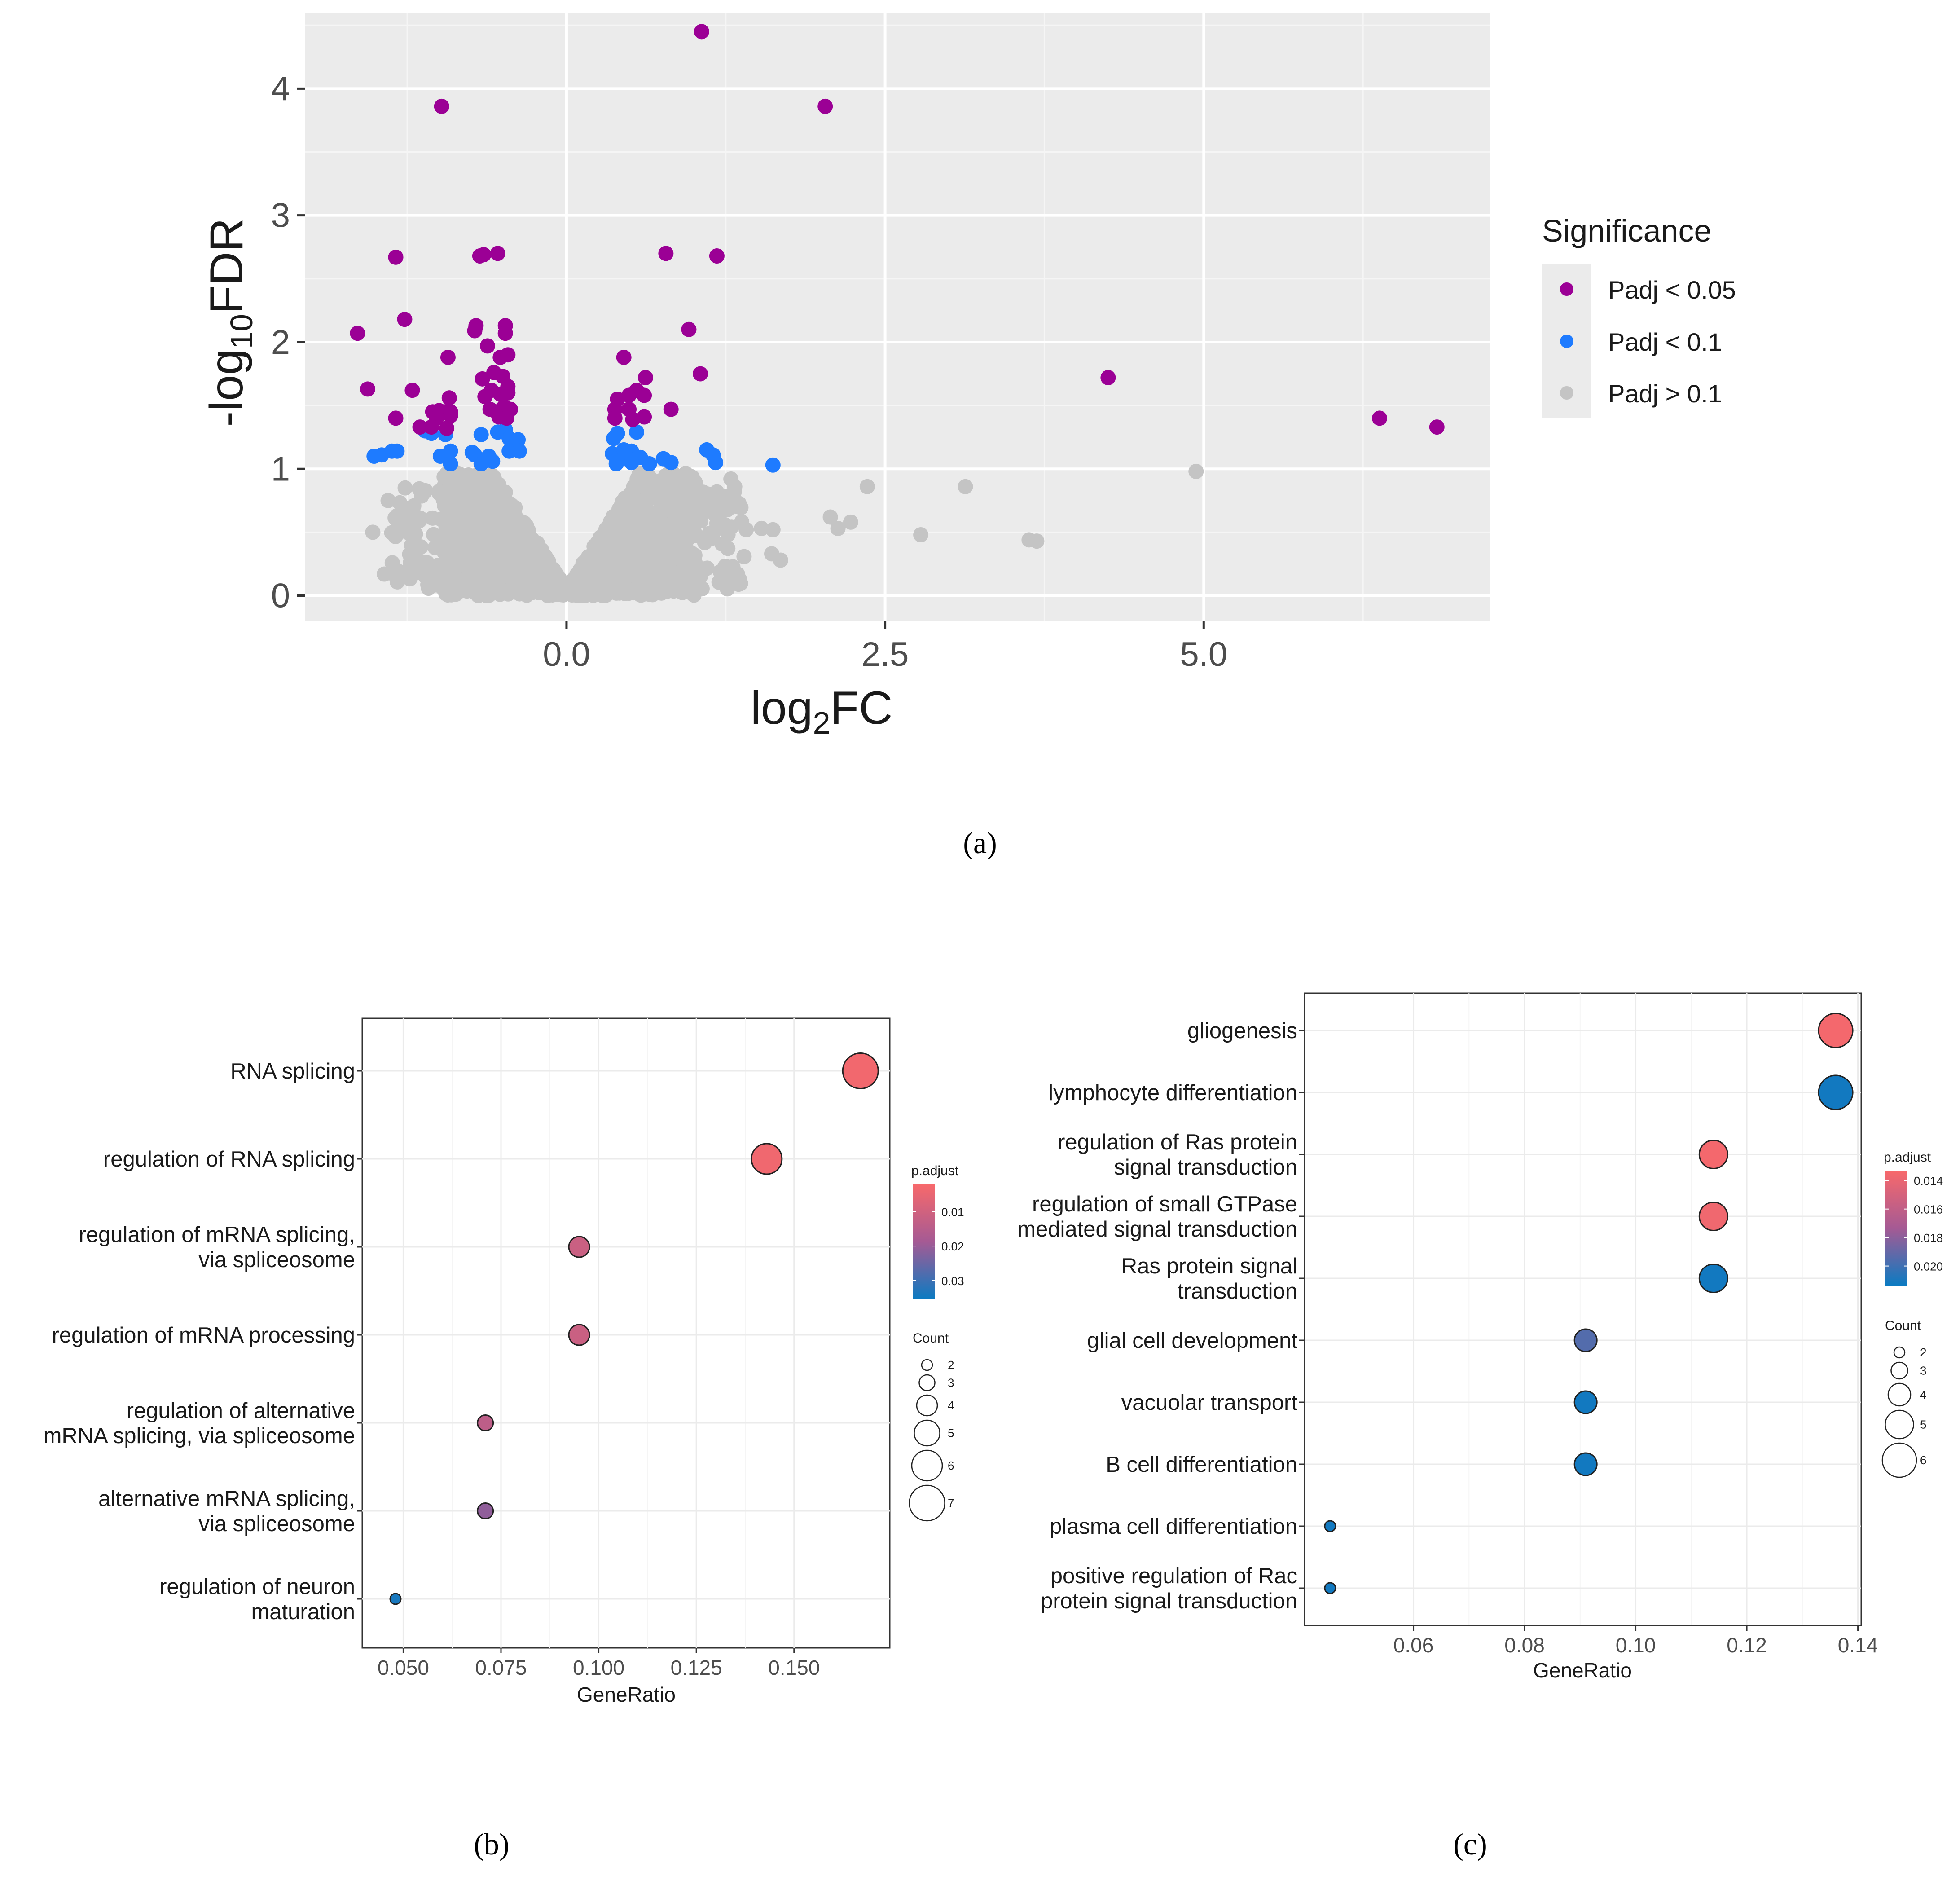  What do you see at coordinates (1524, 1645) in the screenshot?
I see `dotplot-x-tick-label: 0.08` at bounding box center [1524, 1645].